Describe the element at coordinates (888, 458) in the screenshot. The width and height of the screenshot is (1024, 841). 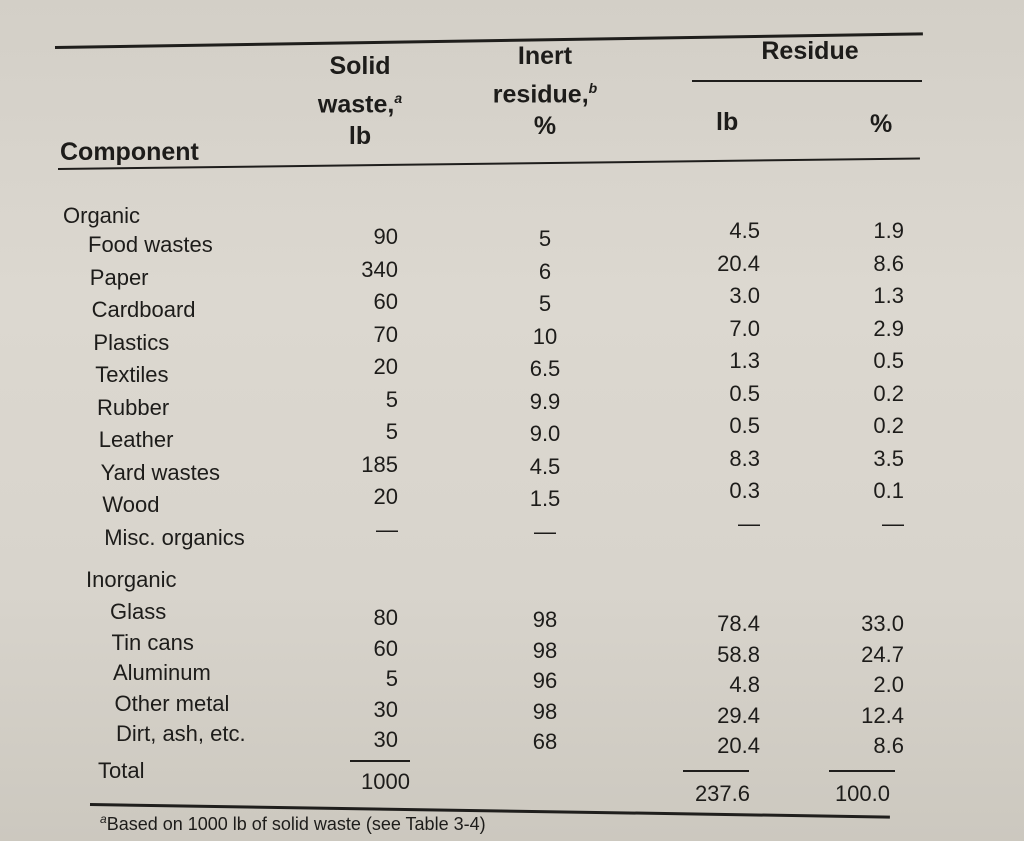
I see `row-residue-pct: 3.5` at that location.